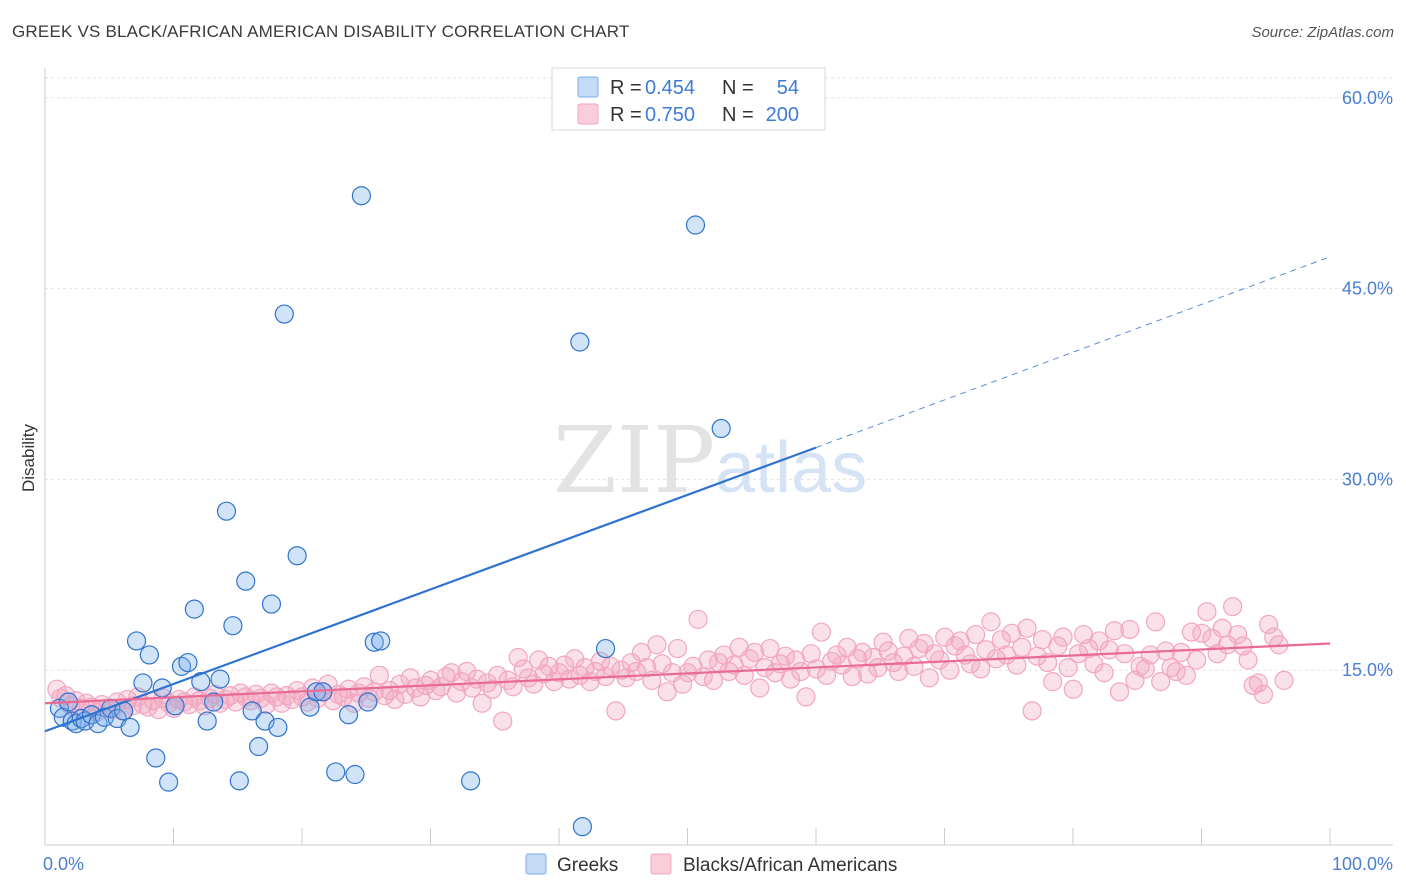 The image size is (1406, 892). Describe the element at coordinates (1367, 384) in the screenshot. I see `y-tick-labels: 15.0% 30.0% 45.0% 60.0%` at that location.